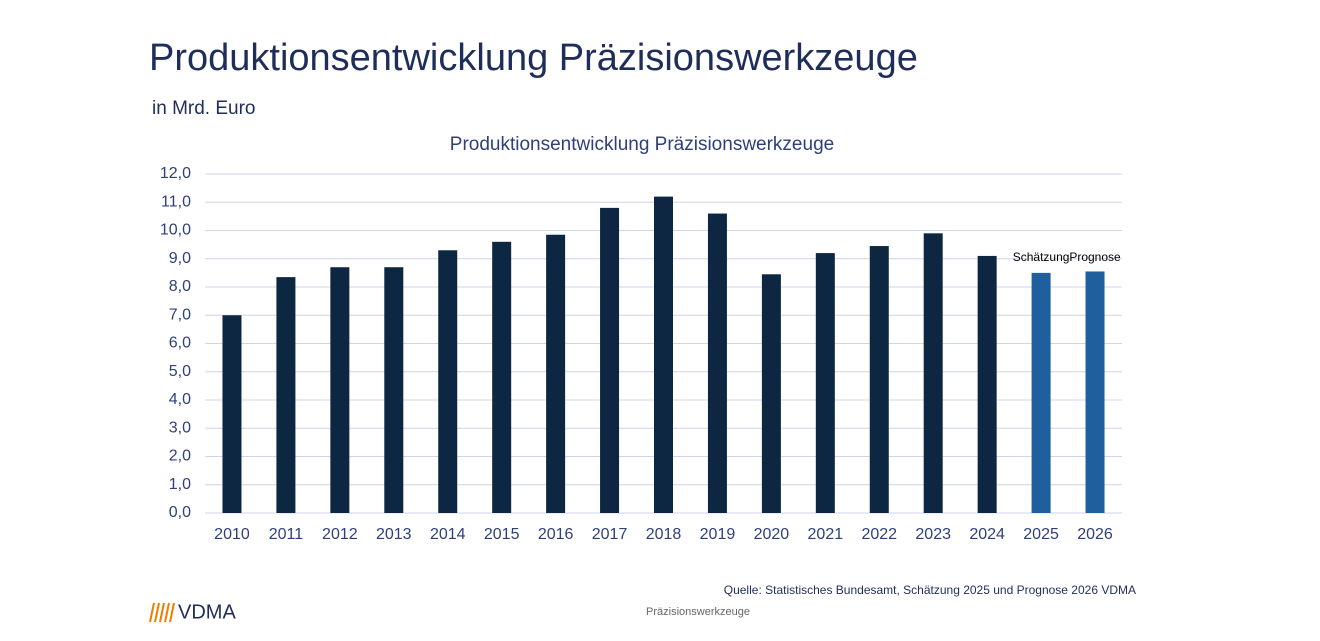 The image size is (1320, 641). What do you see at coordinates (180, 258) in the screenshot?
I see `y-tick-label: 9,0` at bounding box center [180, 258].